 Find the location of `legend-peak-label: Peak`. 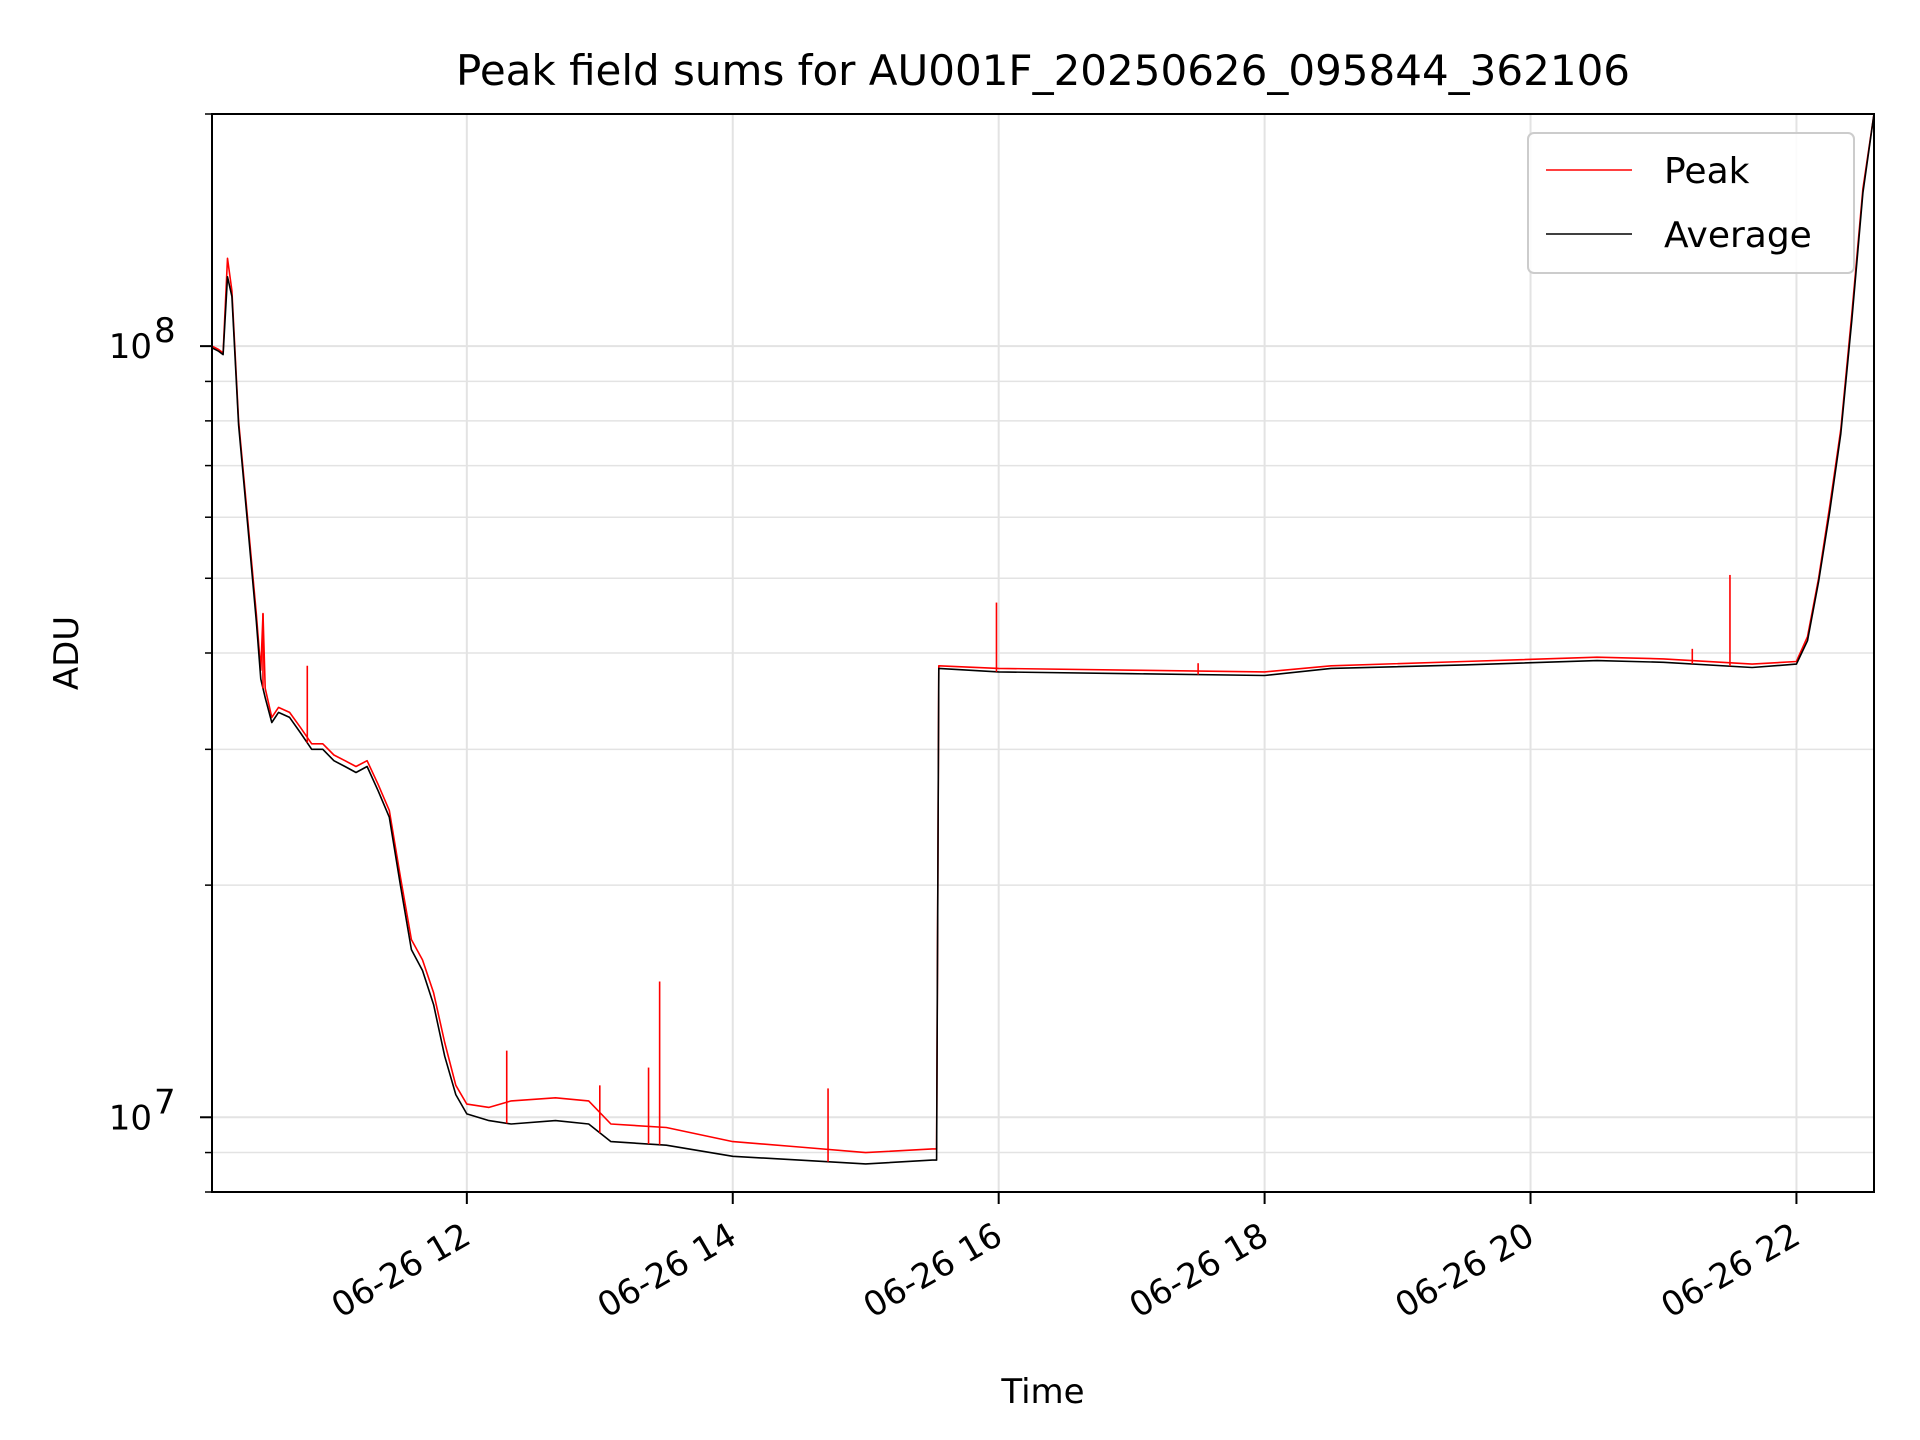

legend-peak-label: Peak is located at coordinates (1707, 171).